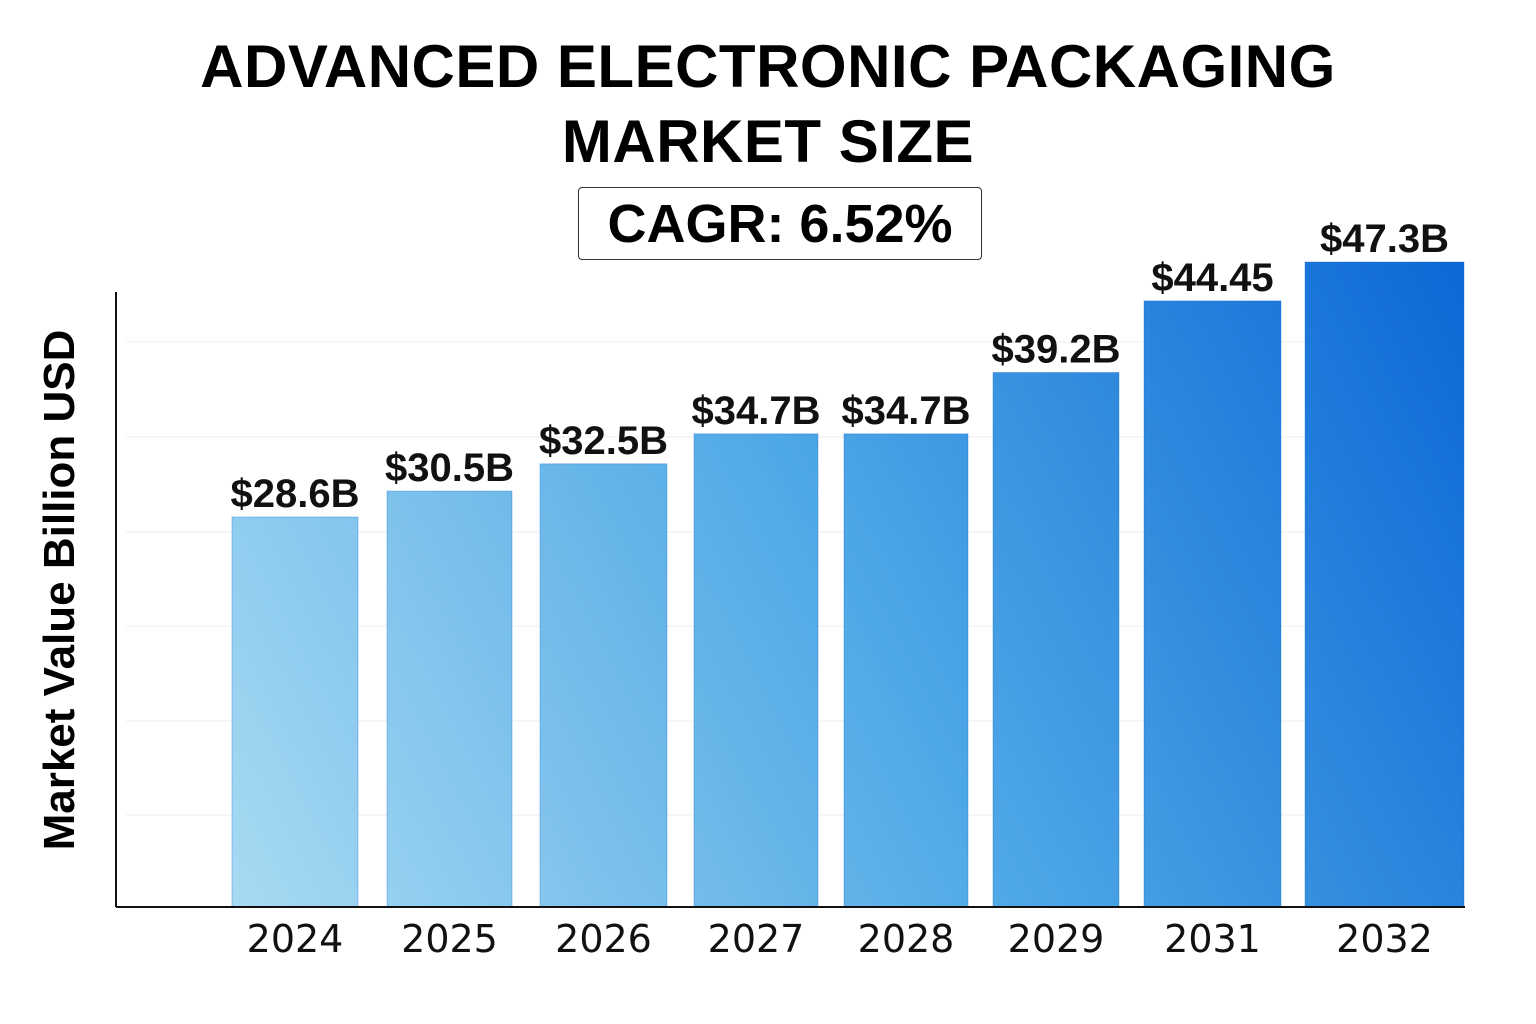  I want to click on chart-title: ADVANCED ELECTRONIC PACKAGING, so click(768, 66).